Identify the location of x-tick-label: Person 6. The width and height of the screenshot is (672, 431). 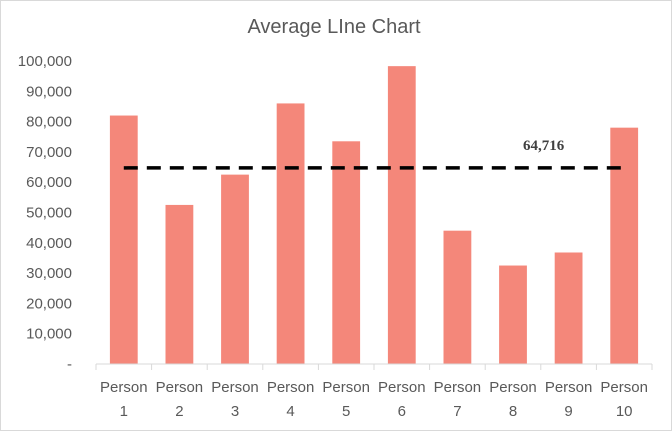
(402, 399).